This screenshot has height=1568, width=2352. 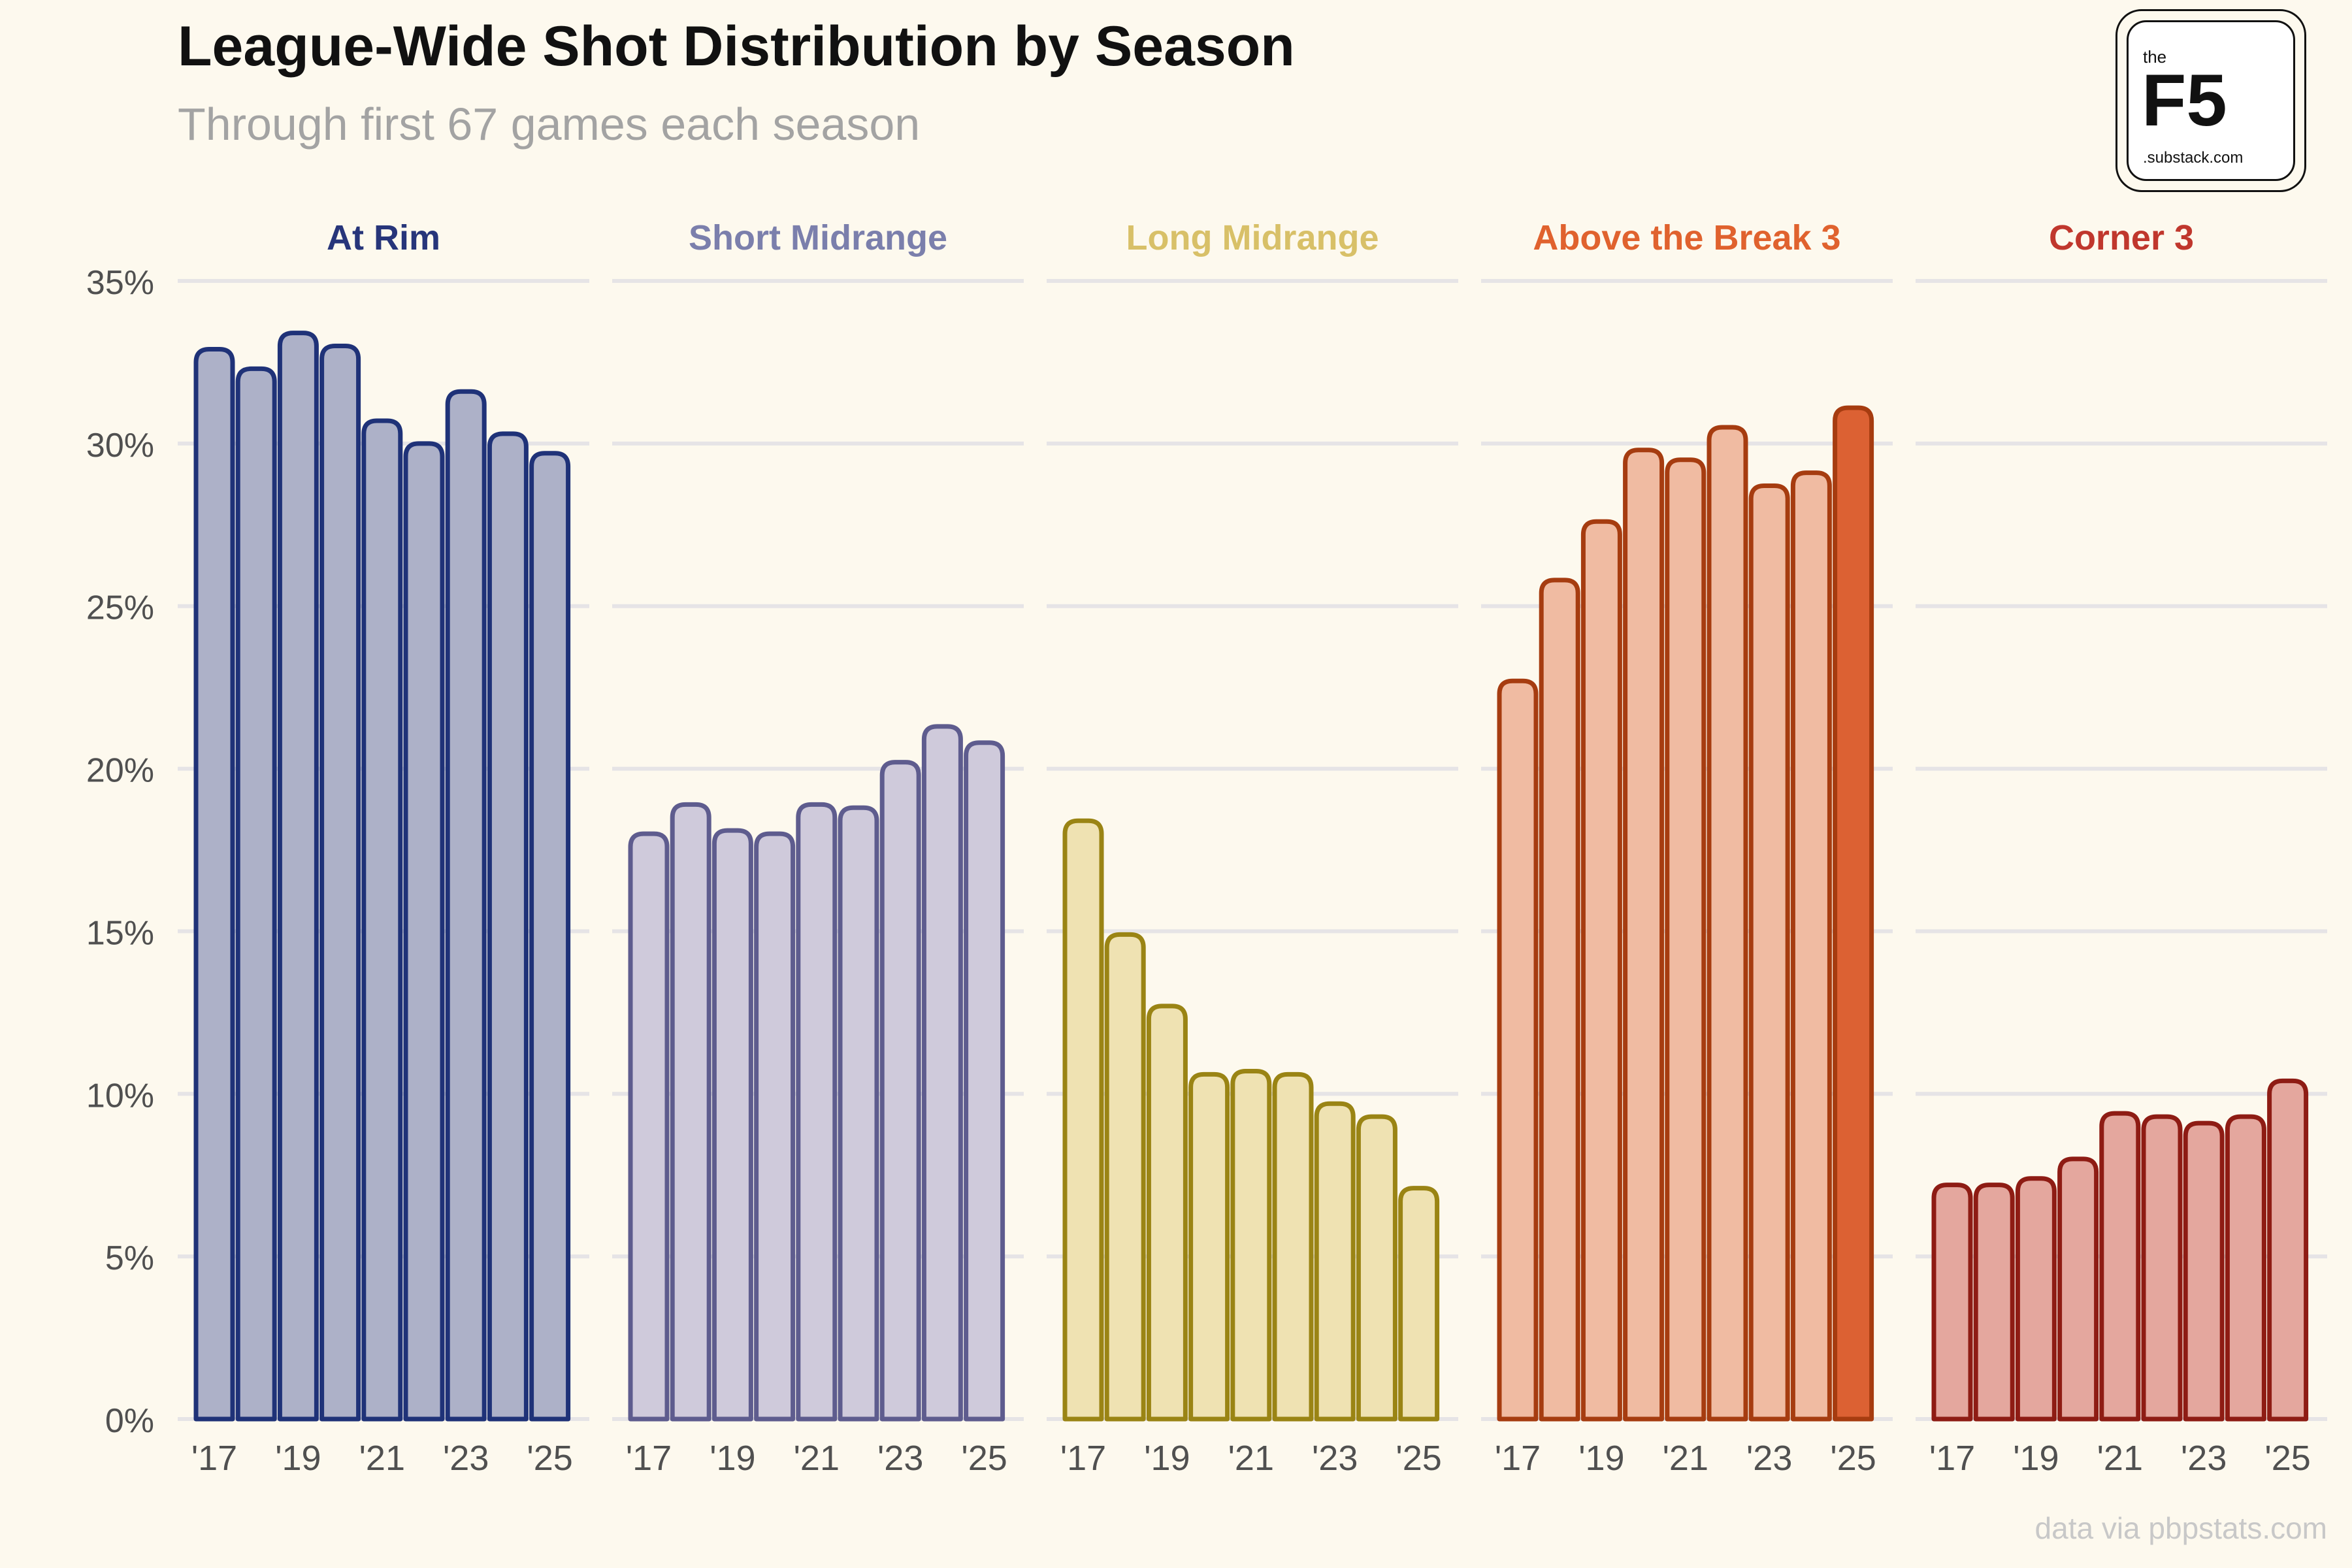 I want to click on facet-panel: At Rim '17 '19 '21 '23 '25, so click(x=383, y=848).